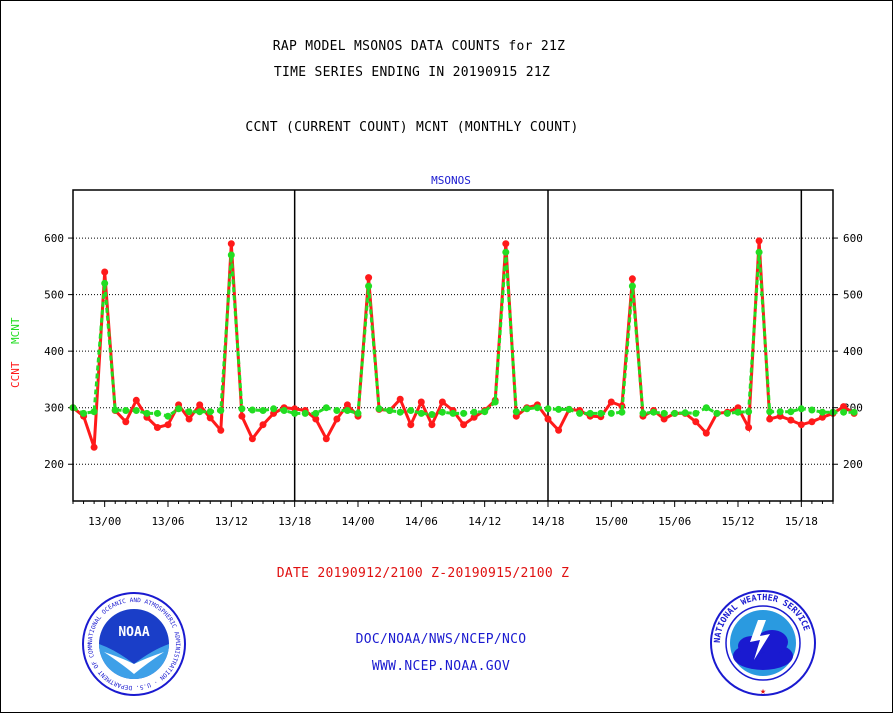  Describe the element at coordinates (853, 351) in the screenshot. I see `ytick-label-right: 400` at that location.